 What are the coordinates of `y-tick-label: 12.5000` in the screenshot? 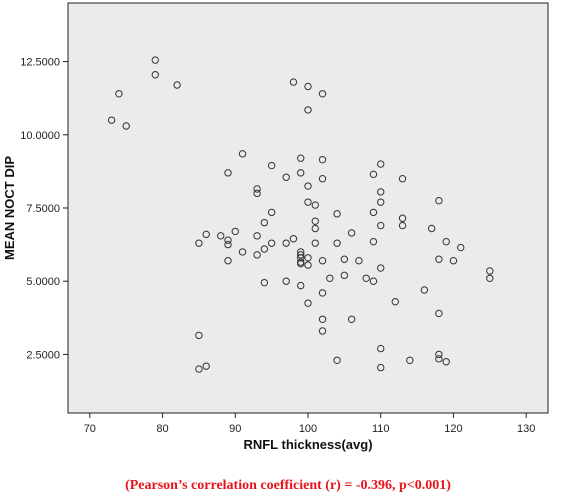 It's located at (40, 63).